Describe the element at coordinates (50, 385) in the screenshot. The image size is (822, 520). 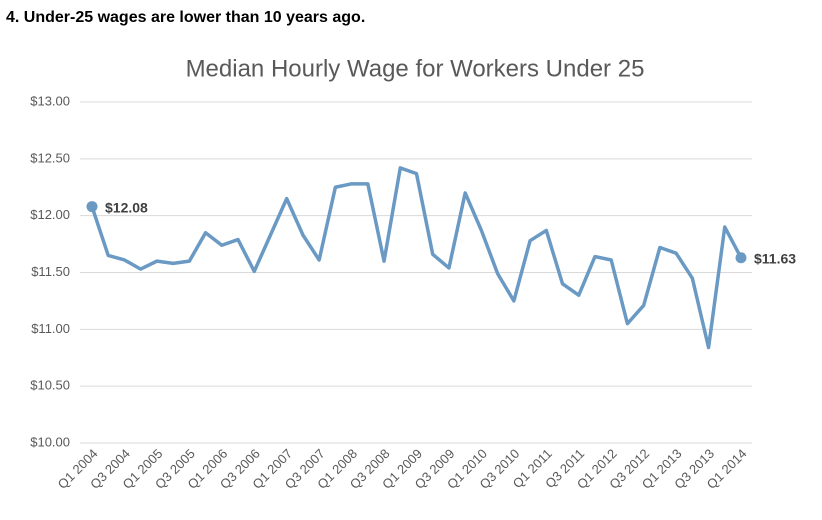
I see `y-tick-label: $10.50` at that location.